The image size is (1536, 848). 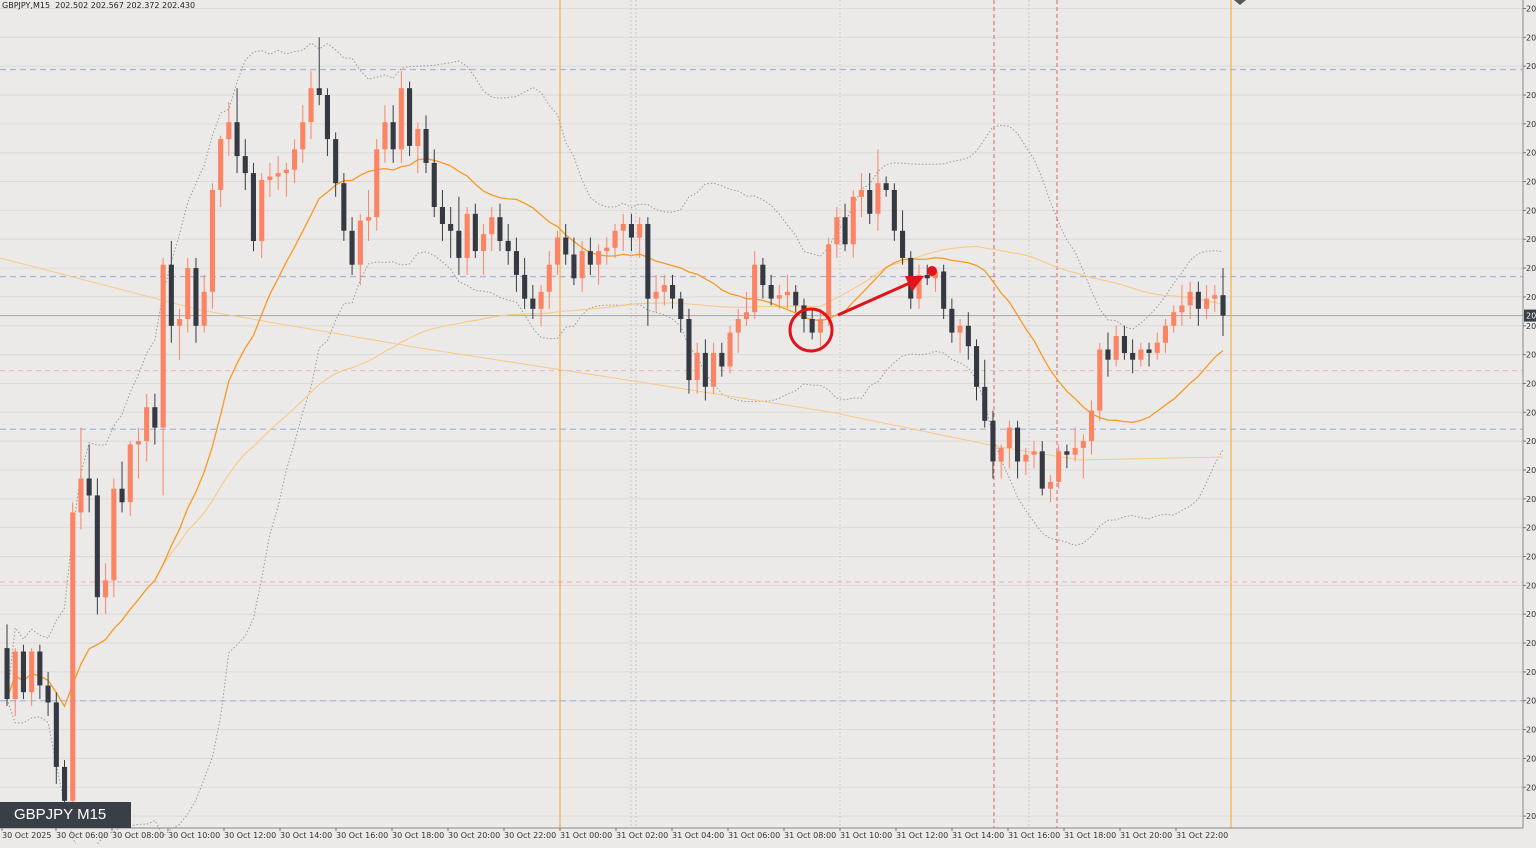 What do you see at coordinates (306, 835) in the screenshot?
I see `x-tick-label: 30 Oct 14:00` at bounding box center [306, 835].